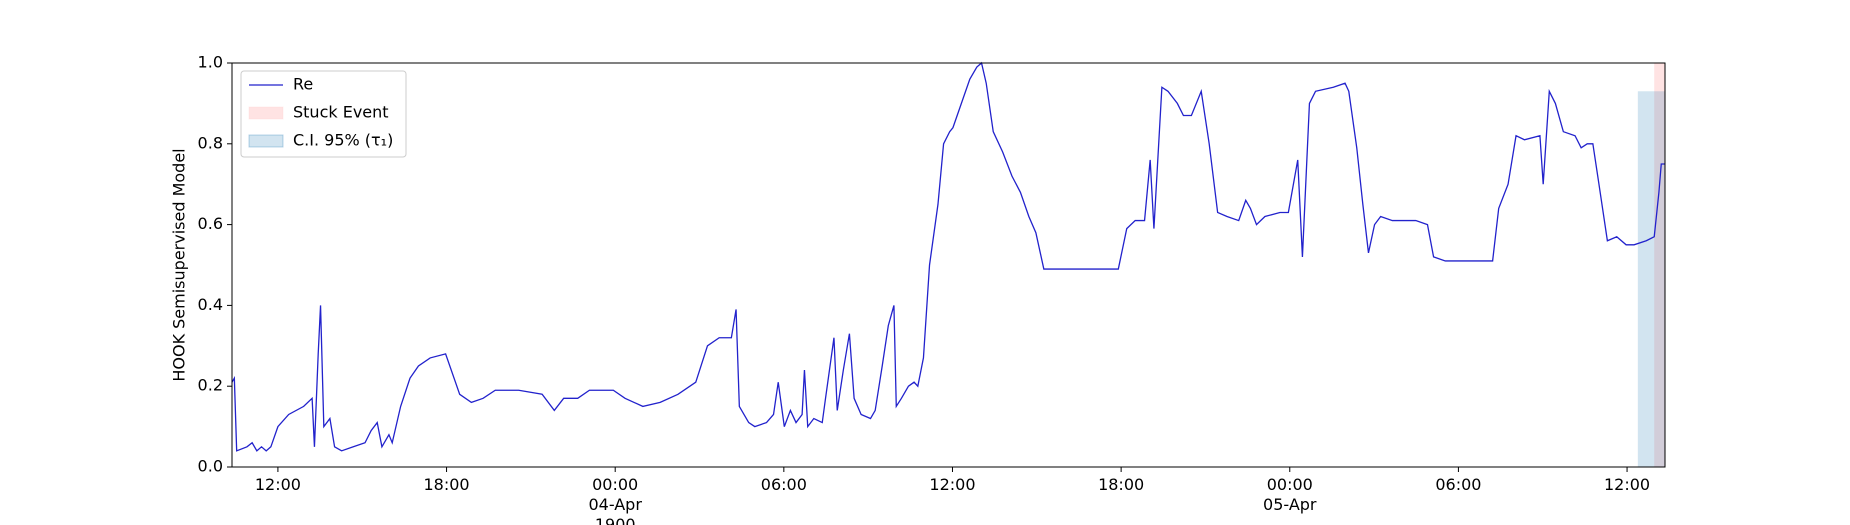  I want to click on legend-box, so click(323, 114).